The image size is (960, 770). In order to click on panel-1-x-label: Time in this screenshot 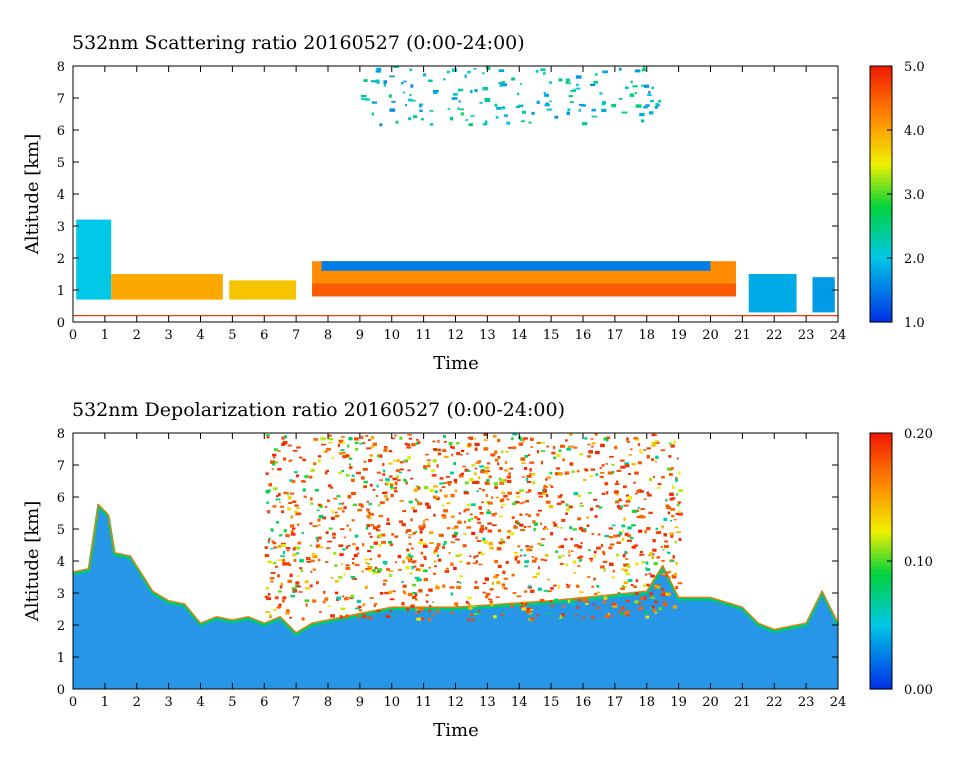, I will do `click(455, 363)`.